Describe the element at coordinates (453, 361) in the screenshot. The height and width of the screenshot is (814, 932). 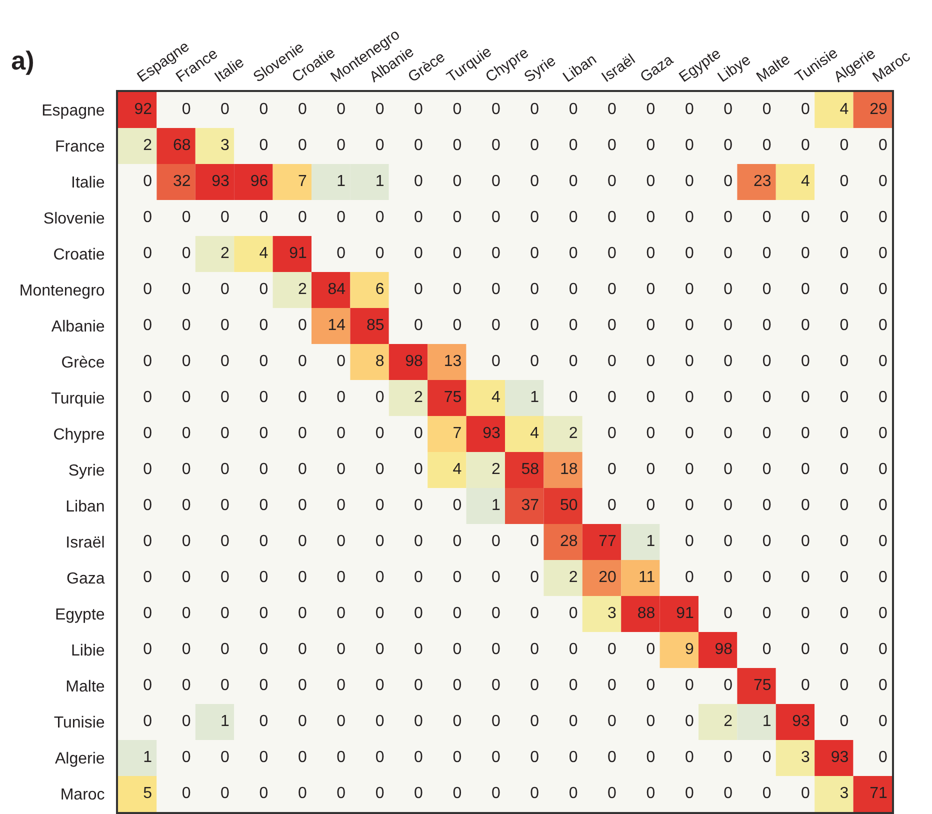
I see `data-label: 13` at that location.